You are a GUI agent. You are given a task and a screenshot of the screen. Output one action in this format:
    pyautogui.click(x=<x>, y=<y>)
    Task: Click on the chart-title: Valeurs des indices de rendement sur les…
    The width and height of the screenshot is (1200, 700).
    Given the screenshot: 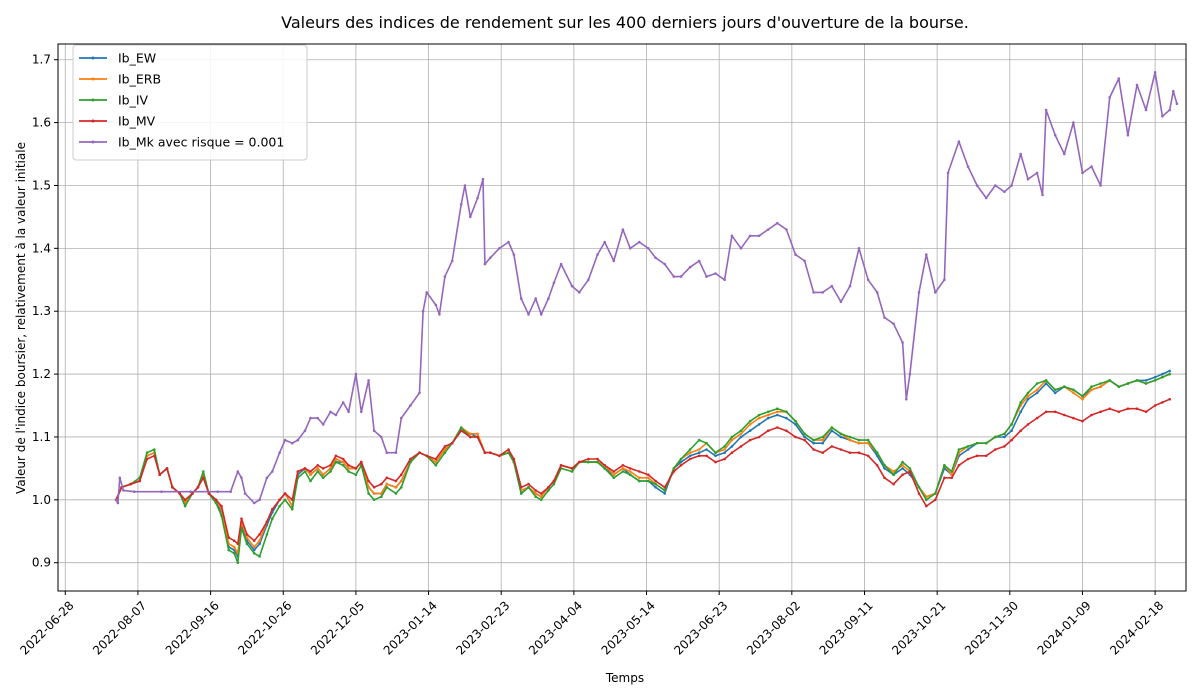 What is the action you would take?
    pyautogui.click(x=625, y=22)
    